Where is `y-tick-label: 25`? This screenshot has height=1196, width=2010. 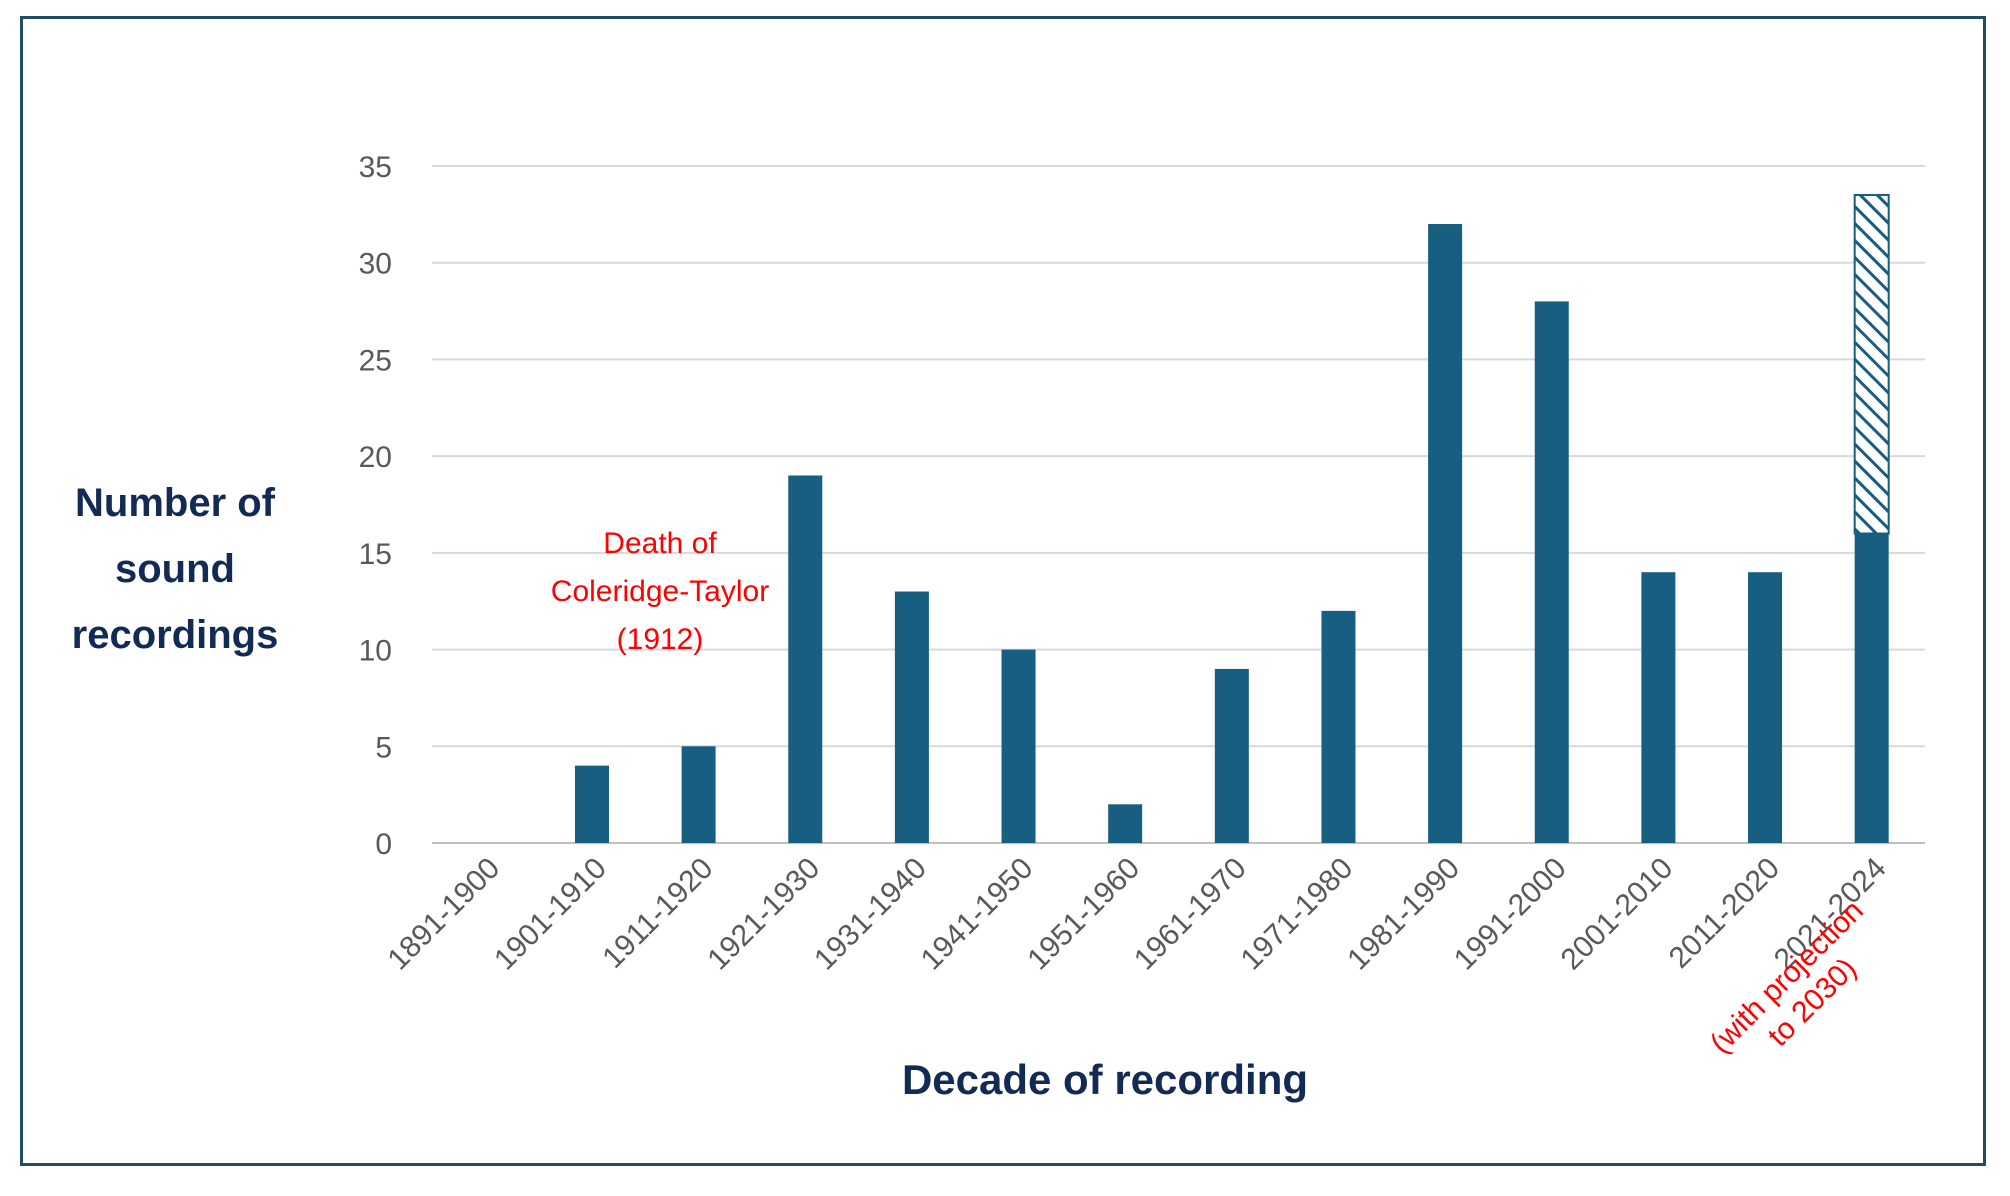
y-tick-label: 25 is located at coordinates (375, 360).